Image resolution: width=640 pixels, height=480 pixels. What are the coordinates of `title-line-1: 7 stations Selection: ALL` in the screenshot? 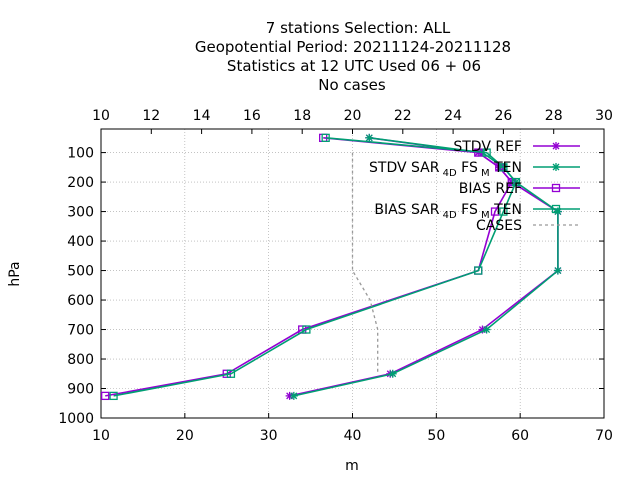 It's located at (358, 28).